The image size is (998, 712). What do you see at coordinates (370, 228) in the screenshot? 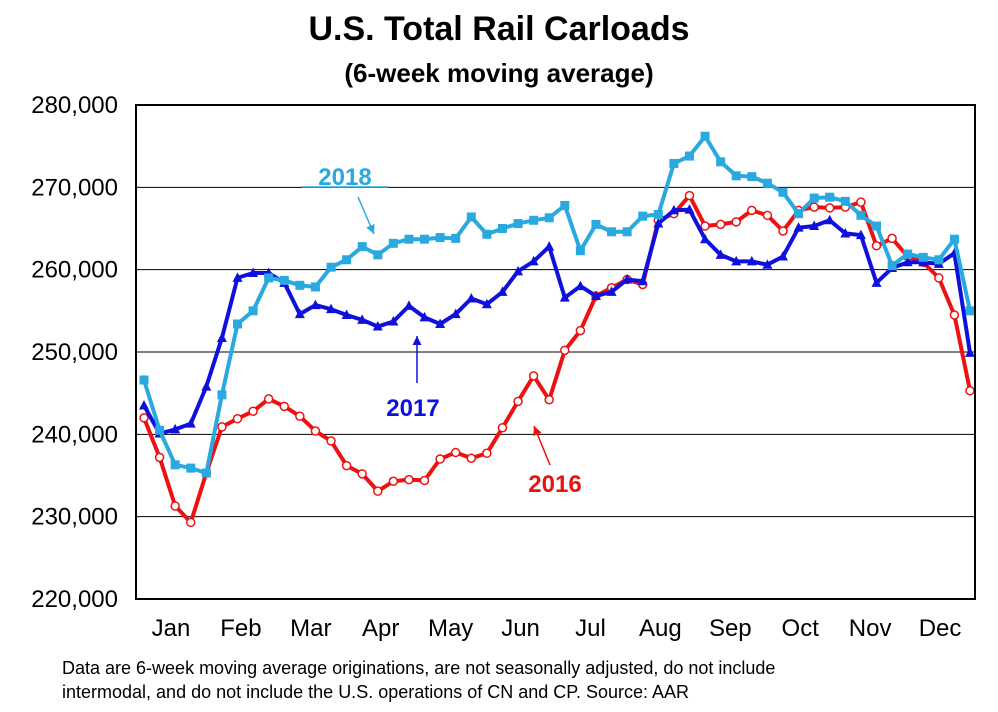
I see `annotation-2018-arrow-head` at bounding box center [370, 228].